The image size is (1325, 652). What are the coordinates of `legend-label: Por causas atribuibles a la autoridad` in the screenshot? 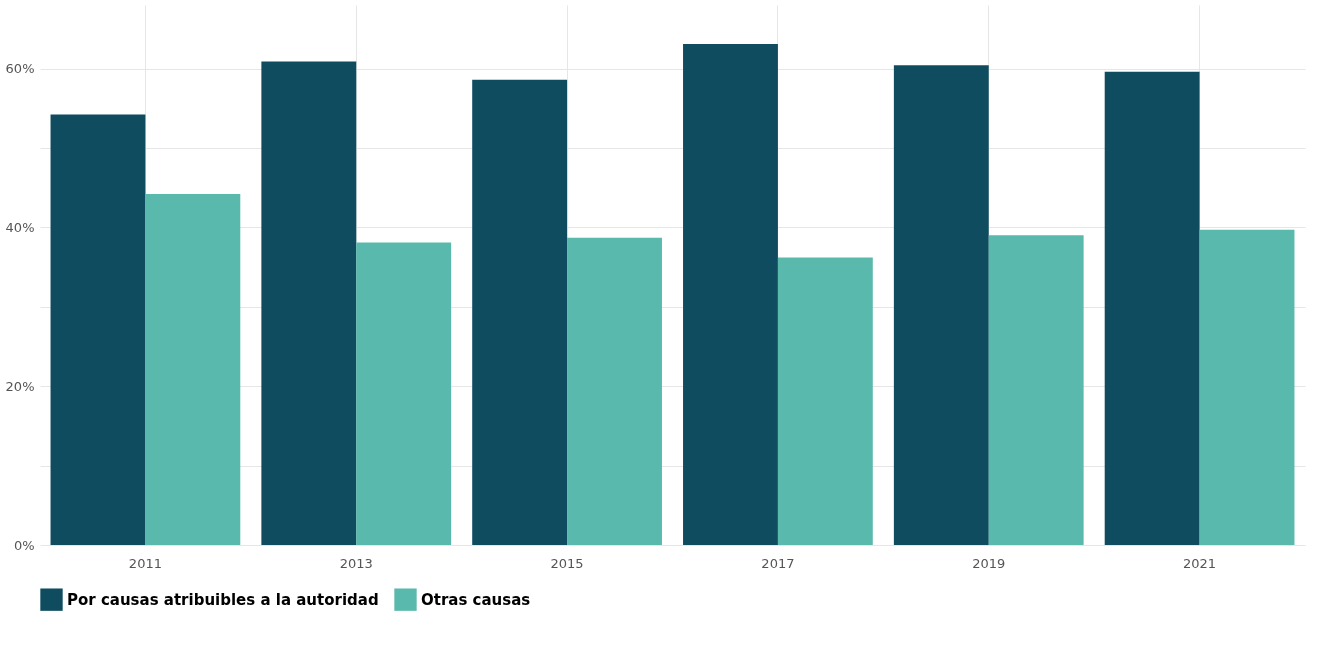 It's located at (223, 599).